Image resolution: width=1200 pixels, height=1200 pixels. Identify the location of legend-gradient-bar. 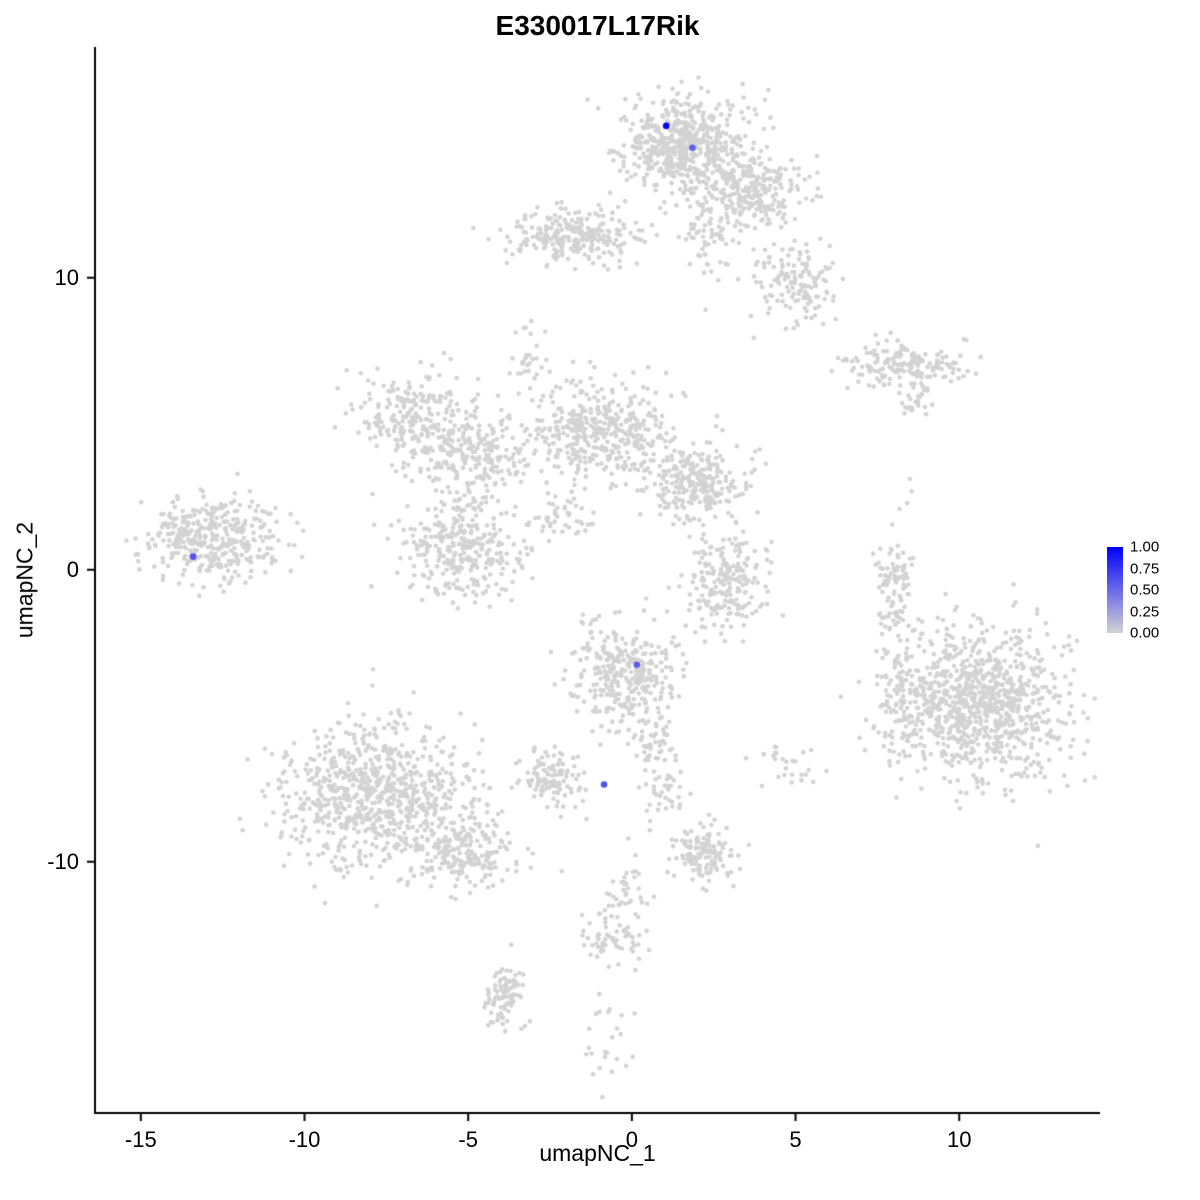
(1115, 590).